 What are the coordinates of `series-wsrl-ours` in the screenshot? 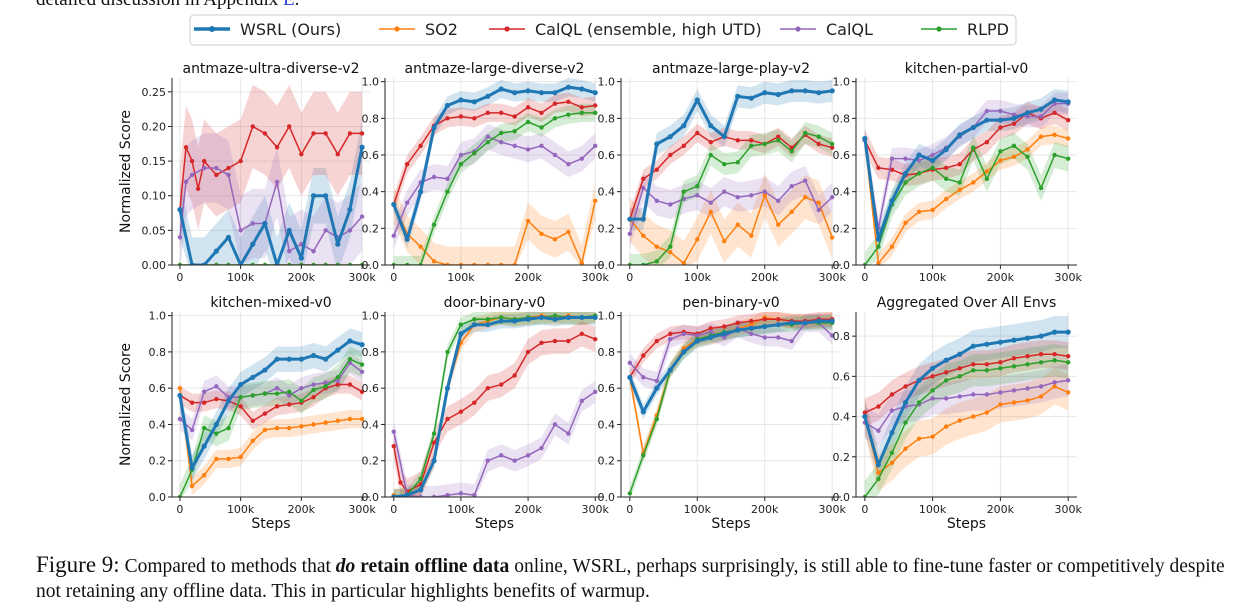 It's located at (731, 155).